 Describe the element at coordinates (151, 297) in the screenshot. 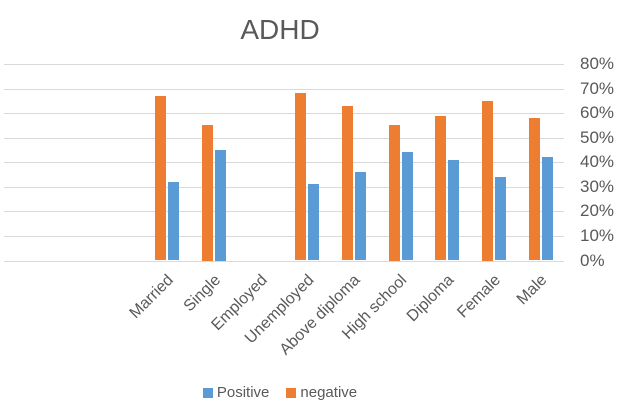

I see `x-axis-category-label: Married` at that location.